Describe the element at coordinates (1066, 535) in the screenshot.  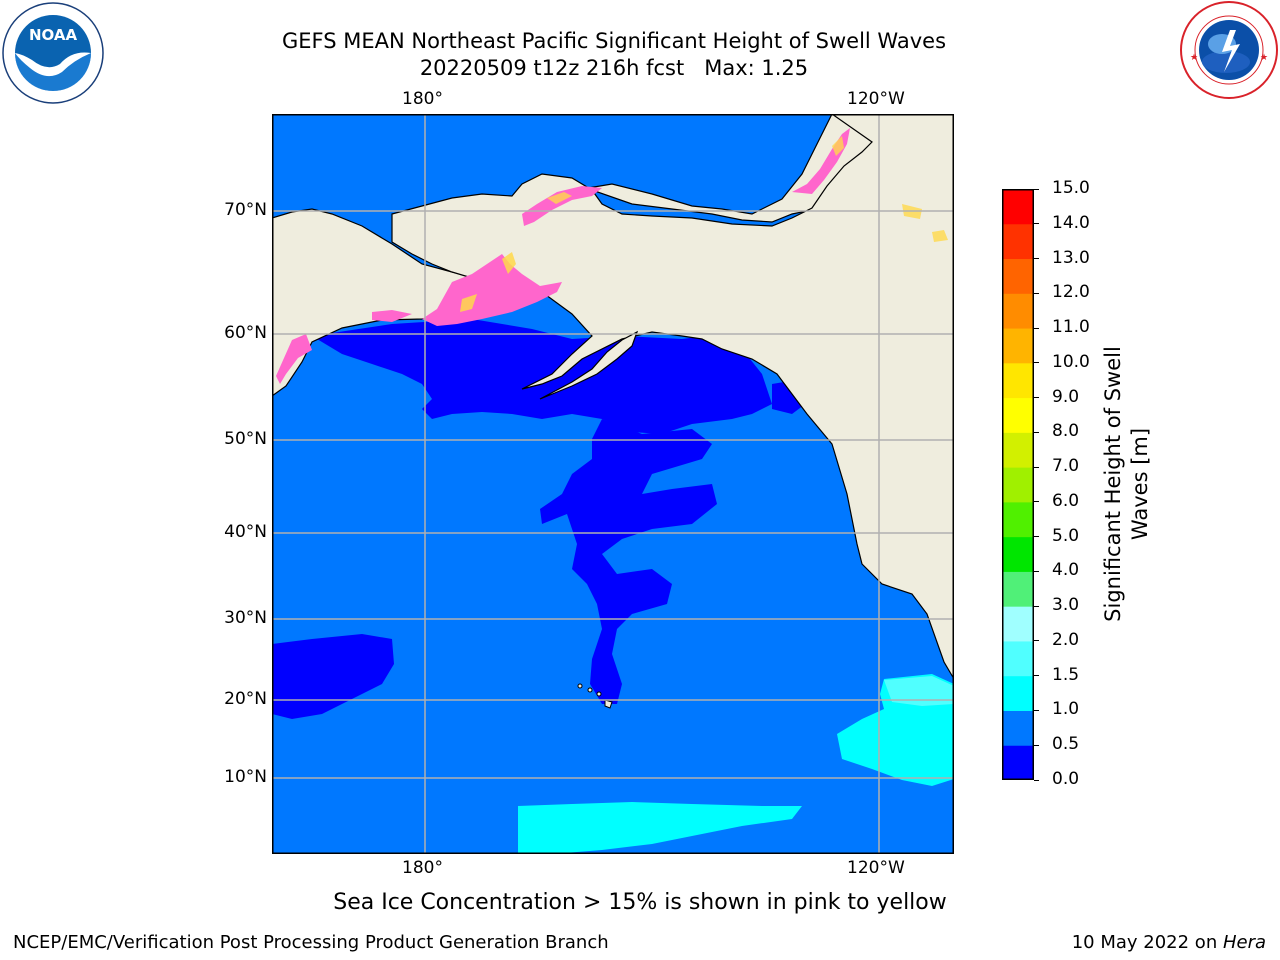
I see `colorbar-tick-label: 5.0` at that location.